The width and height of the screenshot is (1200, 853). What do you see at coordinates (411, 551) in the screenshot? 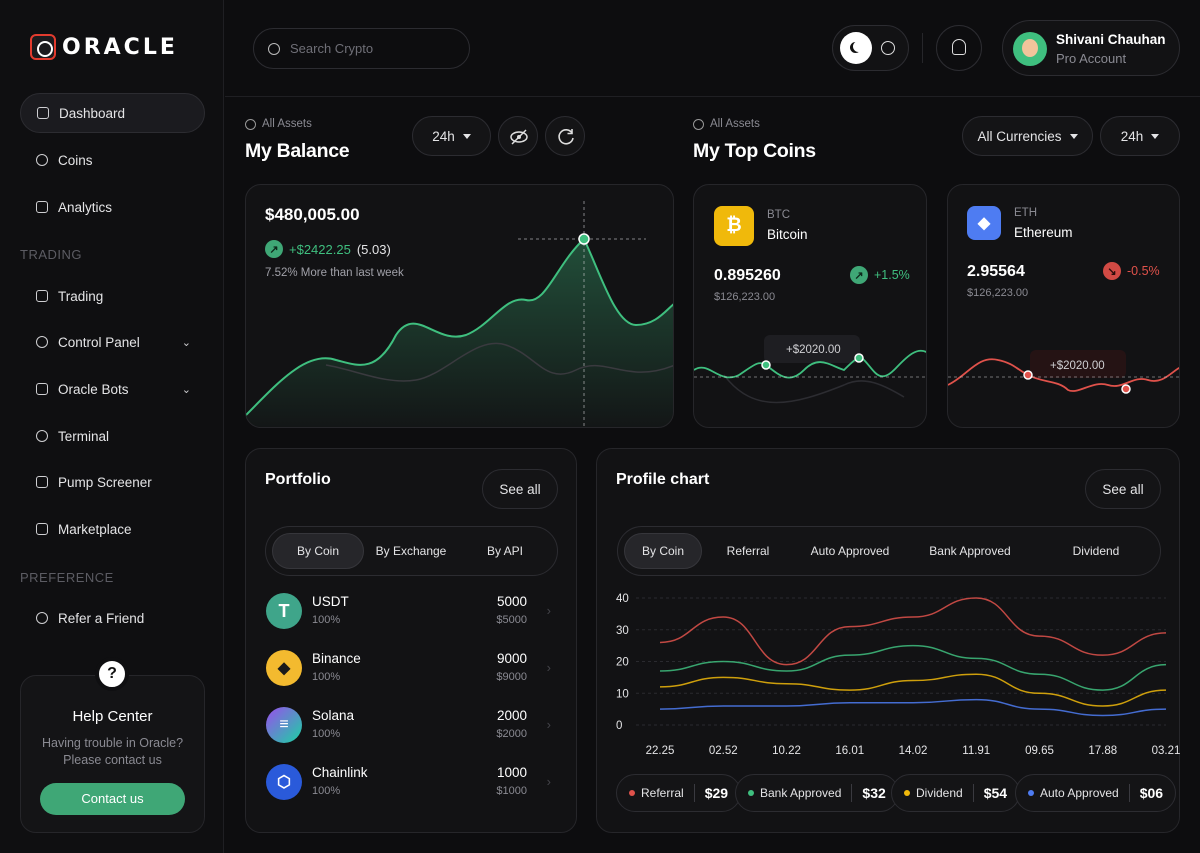
I see `tab-by-exchange: By Exchange` at bounding box center [411, 551].